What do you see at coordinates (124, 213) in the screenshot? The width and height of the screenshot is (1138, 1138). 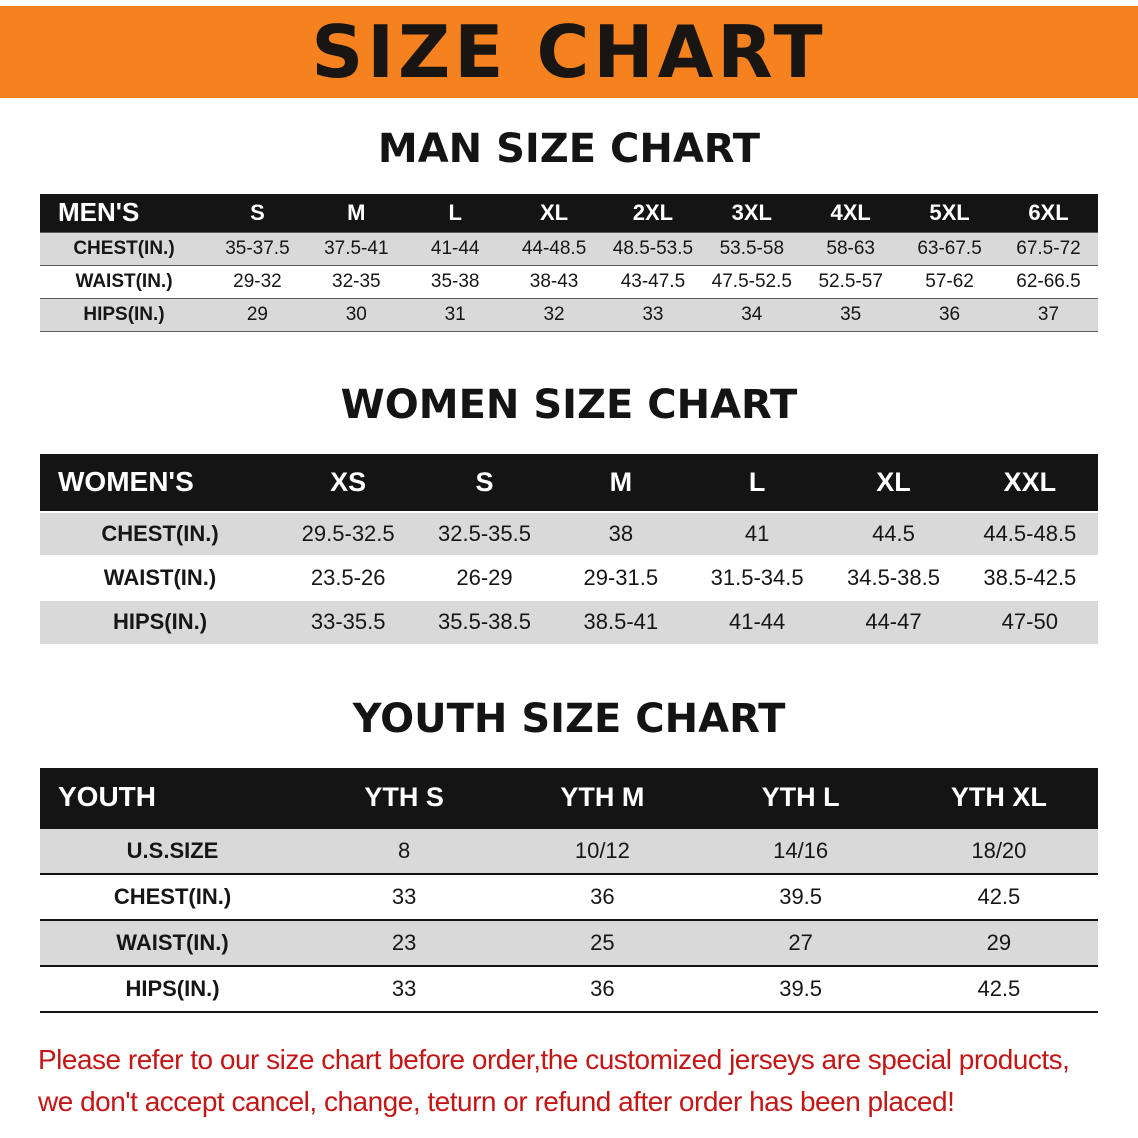 I see `table-title-cell: MEN'S` at bounding box center [124, 213].